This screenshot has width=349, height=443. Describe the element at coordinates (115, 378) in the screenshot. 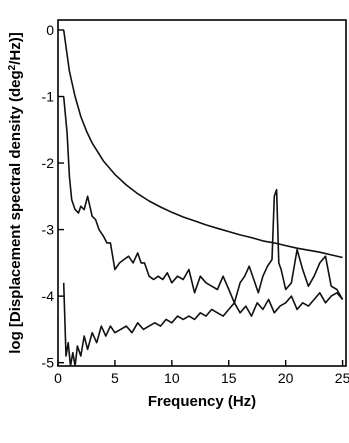

I see `x-tick-label: 5` at that location.